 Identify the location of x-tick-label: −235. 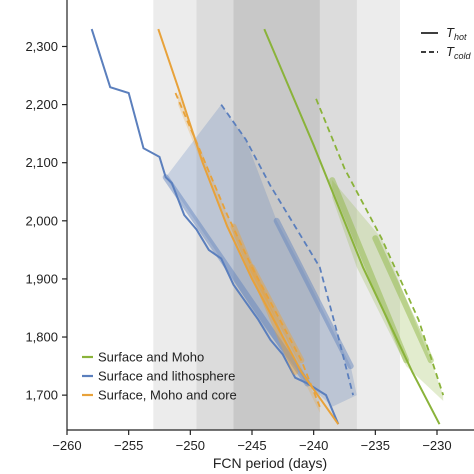
(375, 445).